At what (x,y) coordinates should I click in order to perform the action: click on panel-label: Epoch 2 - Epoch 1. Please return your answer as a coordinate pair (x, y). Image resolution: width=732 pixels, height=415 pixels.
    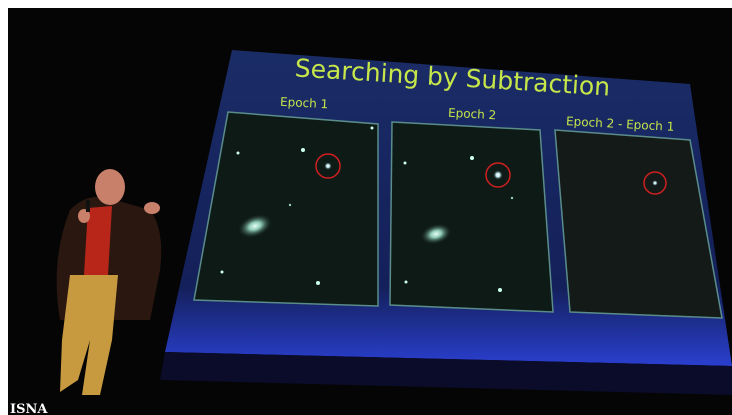
    Looking at the image, I should click on (620, 124).